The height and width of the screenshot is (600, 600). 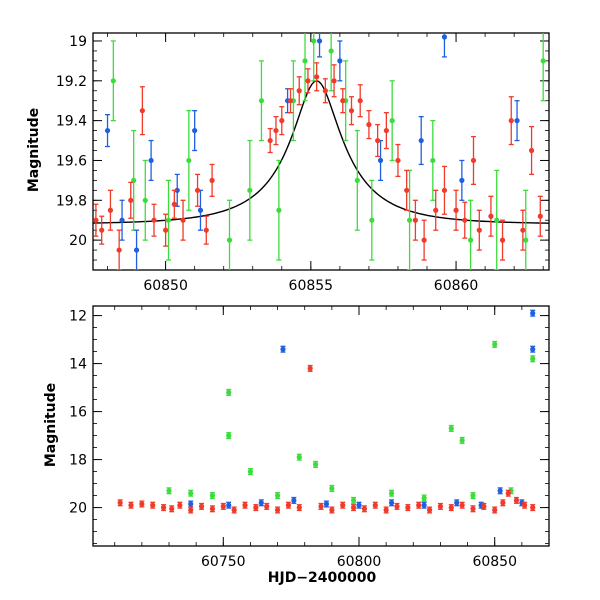 What do you see at coordinates (223, 562) in the screenshot?
I see `x-tick-label: 60750` at bounding box center [223, 562].